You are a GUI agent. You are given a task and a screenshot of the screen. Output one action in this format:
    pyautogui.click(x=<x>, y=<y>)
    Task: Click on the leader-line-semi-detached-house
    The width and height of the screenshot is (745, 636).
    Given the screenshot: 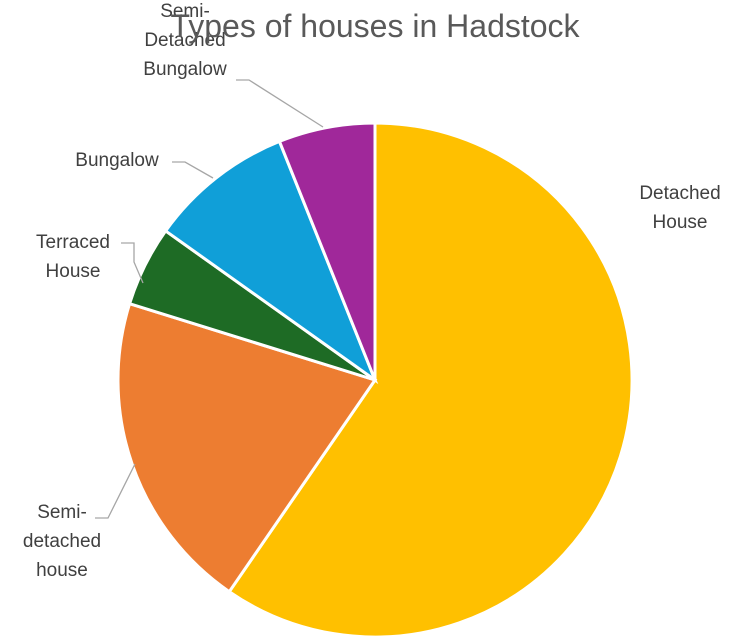 What is the action you would take?
    pyautogui.click(x=115, y=491)
    